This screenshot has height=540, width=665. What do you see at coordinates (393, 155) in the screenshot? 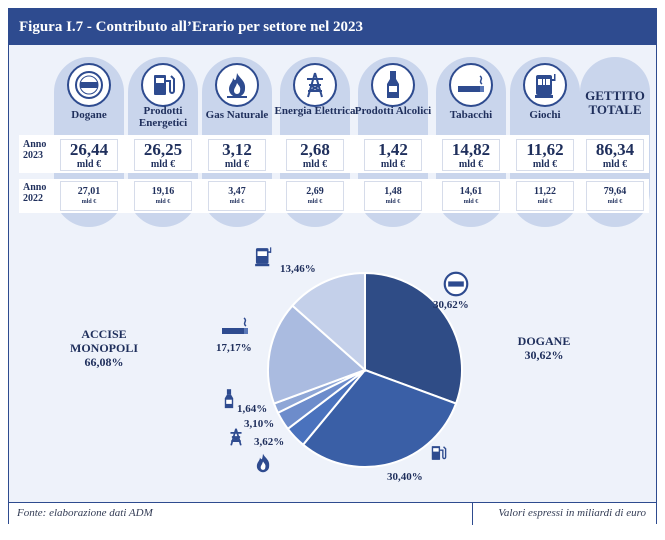
I see `value-2023-prodotti-alcolici: 1,42 mld €` at bounding box center [393, 155].